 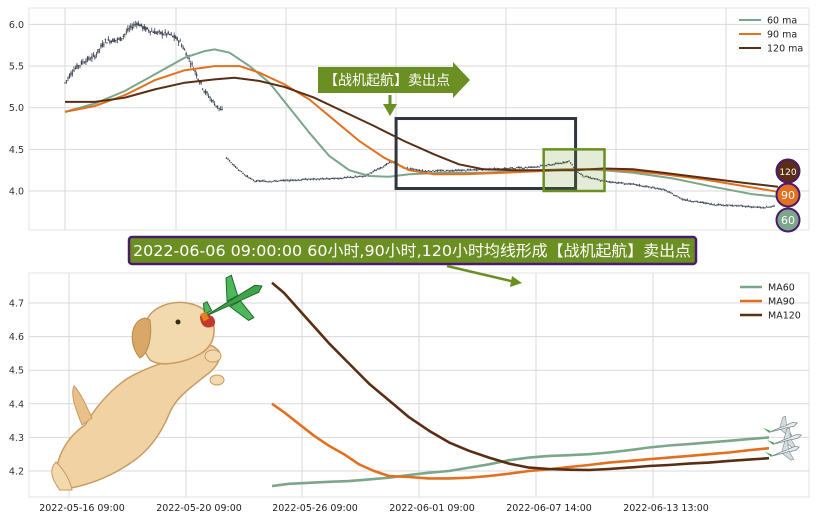 What do you see at coordinates (666, 508) in the screenshot?
I see `bottom-xtick-label: 2022-06-13 13:00` at bounding box center [666, 508].